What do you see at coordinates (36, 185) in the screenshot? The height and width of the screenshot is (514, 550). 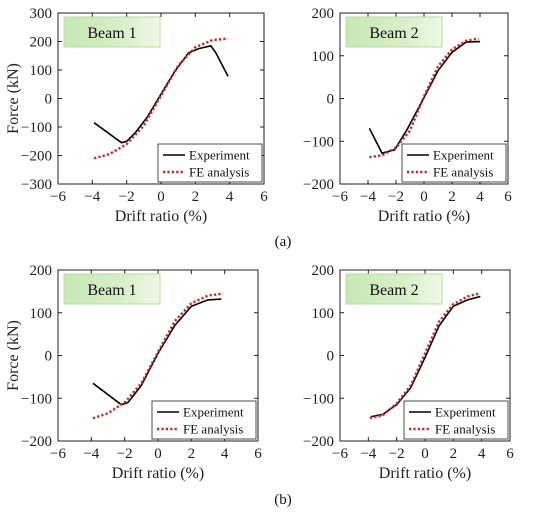 I see `y-tick-label: −300` at bounding box center [36, 185].